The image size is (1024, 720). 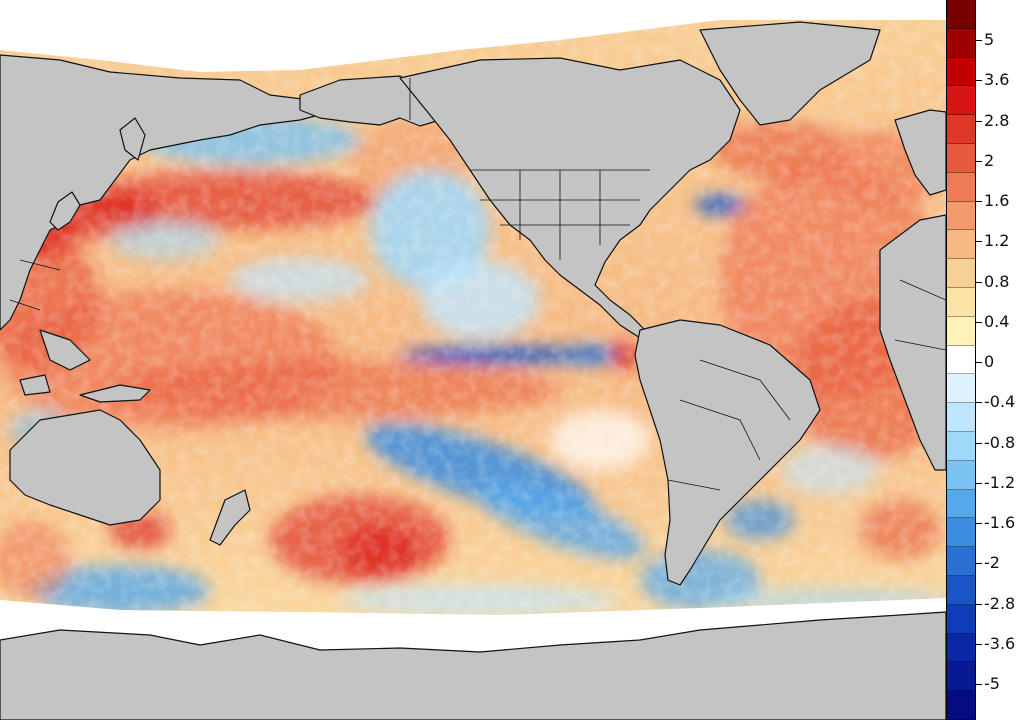 I want to click on land-asia, so click(x=165, y=192).